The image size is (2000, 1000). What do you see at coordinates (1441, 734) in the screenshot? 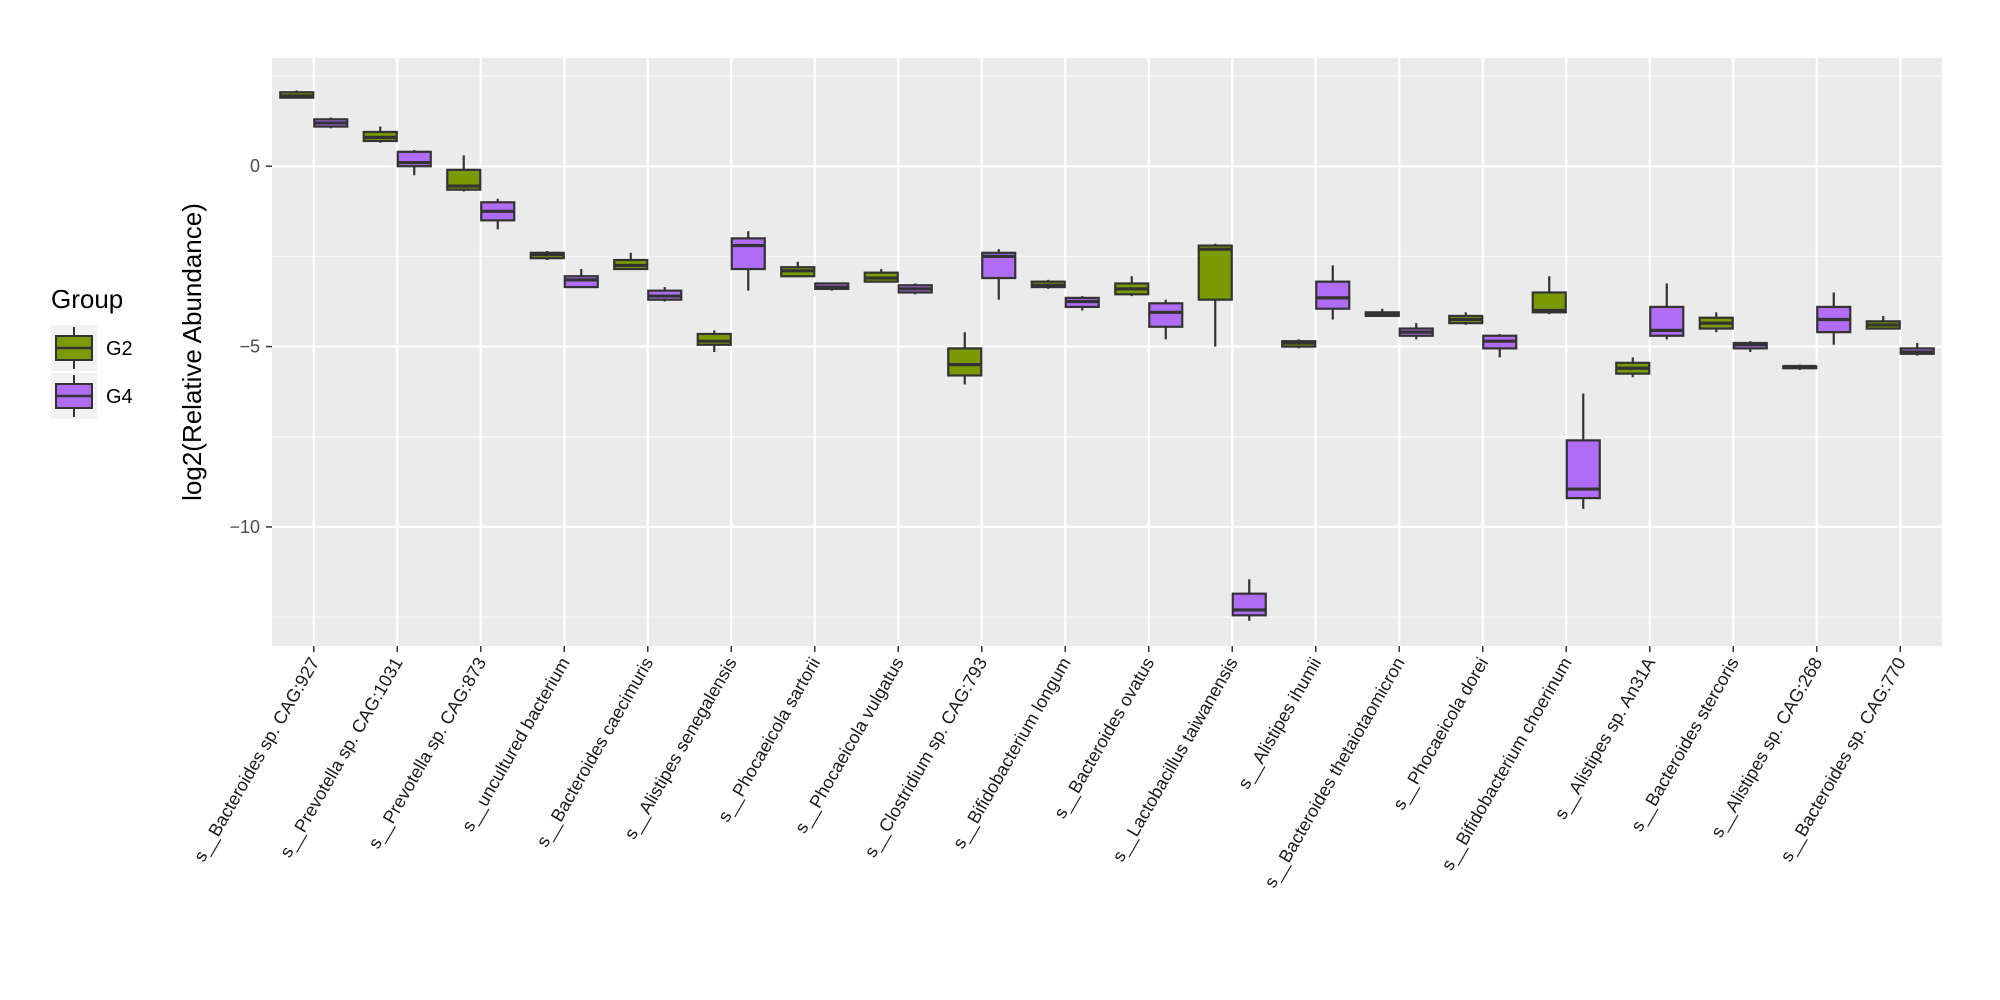
I see `x-tick-label: s__Phocaeicola dorei` at bounding box center [1441, 734].